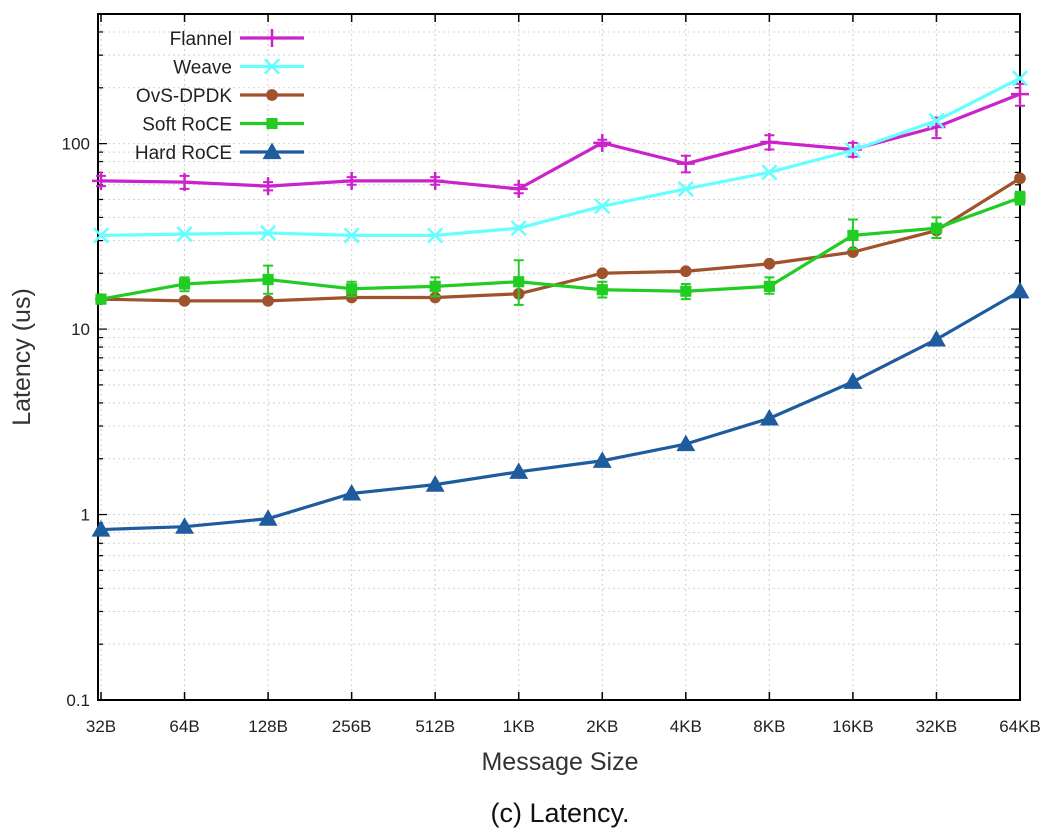 The height and width of the screenshot is (834, 1053). I want to click on legend-entry-ovs-dpdk: OvS-DPDK, so click(220, 96).